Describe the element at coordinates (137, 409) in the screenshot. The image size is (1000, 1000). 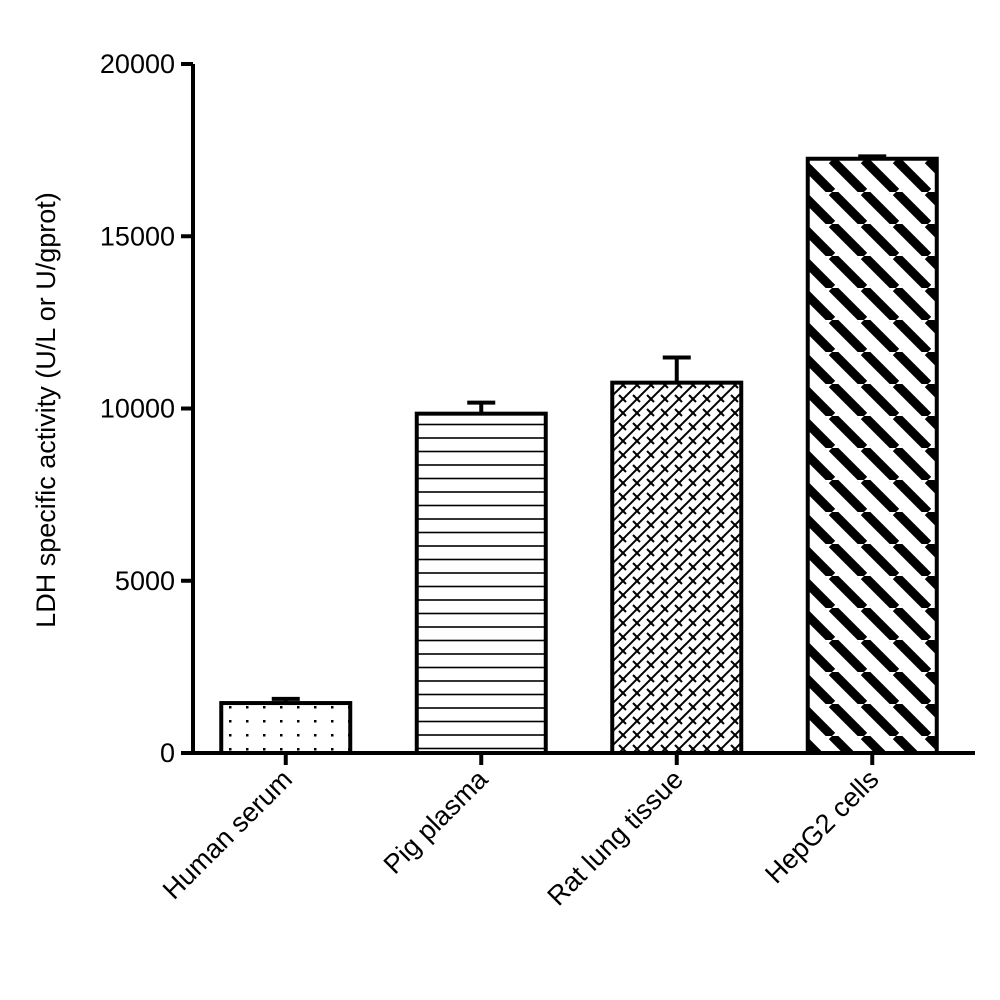
I see `y-tick-label: 10000` at that location.